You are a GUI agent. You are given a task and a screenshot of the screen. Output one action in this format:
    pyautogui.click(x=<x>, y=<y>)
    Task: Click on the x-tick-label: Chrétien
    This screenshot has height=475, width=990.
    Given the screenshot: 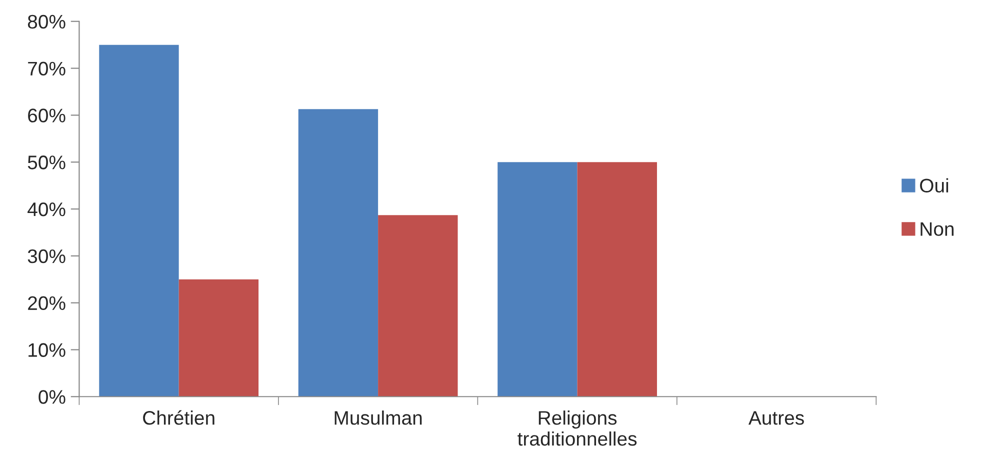 What is the action you would take?
    pyautogui.click(x=178, y=417)
    